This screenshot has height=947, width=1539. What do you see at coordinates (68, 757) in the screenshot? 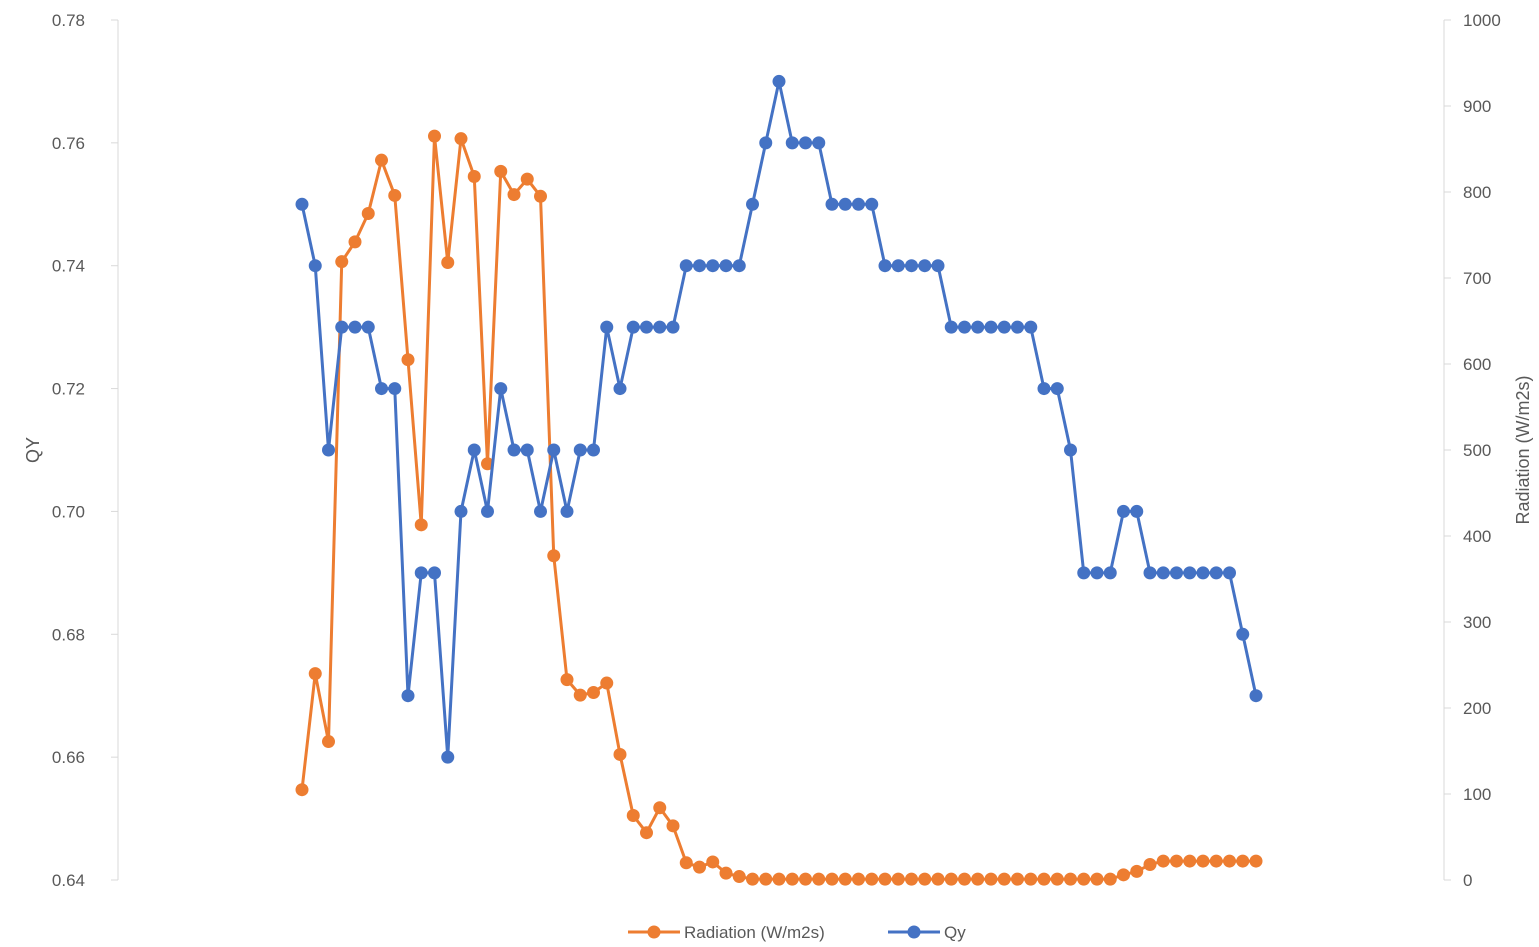
I see `left-tick-label: 0.66` at bounding box center [68, 757].